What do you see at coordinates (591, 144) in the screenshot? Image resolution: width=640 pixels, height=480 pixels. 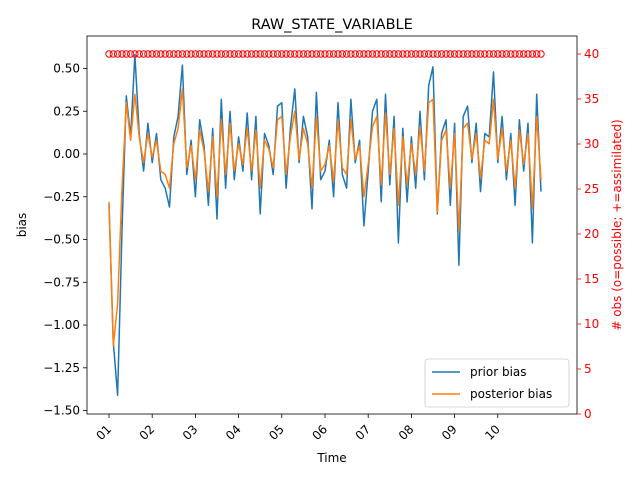 I see `y2-tick-label: 30` at bounding box center [591, 144].